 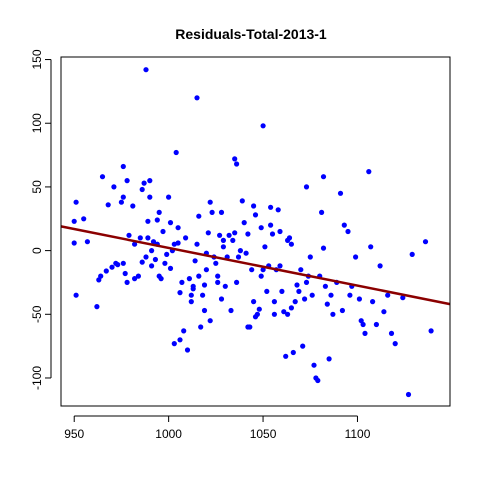 What do you see at coordinates (251, 34) in the screenshot?
I see `chart-title: Residuals-Total-2013-1` at bounding box center [251, 34].